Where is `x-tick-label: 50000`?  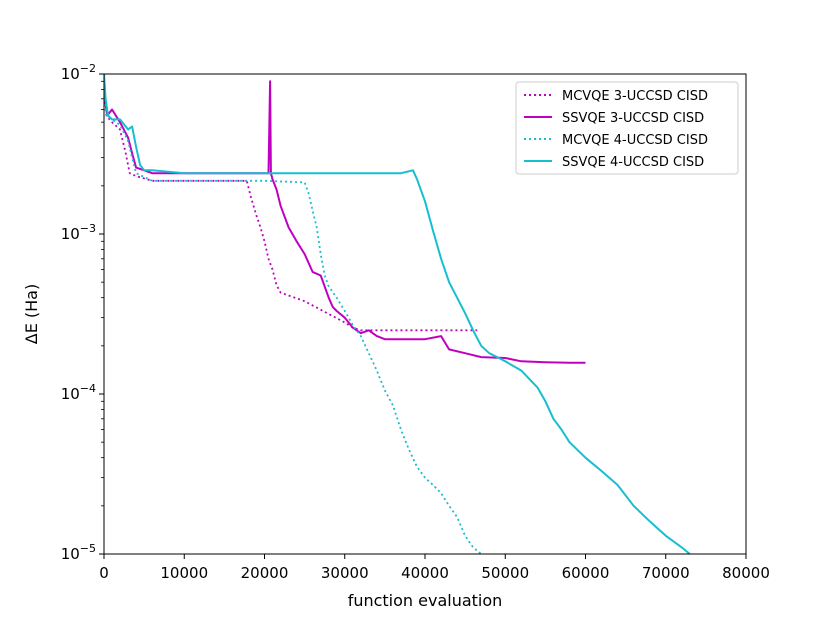 x-tick-label: 50000 is located at coordinates (505, 573).